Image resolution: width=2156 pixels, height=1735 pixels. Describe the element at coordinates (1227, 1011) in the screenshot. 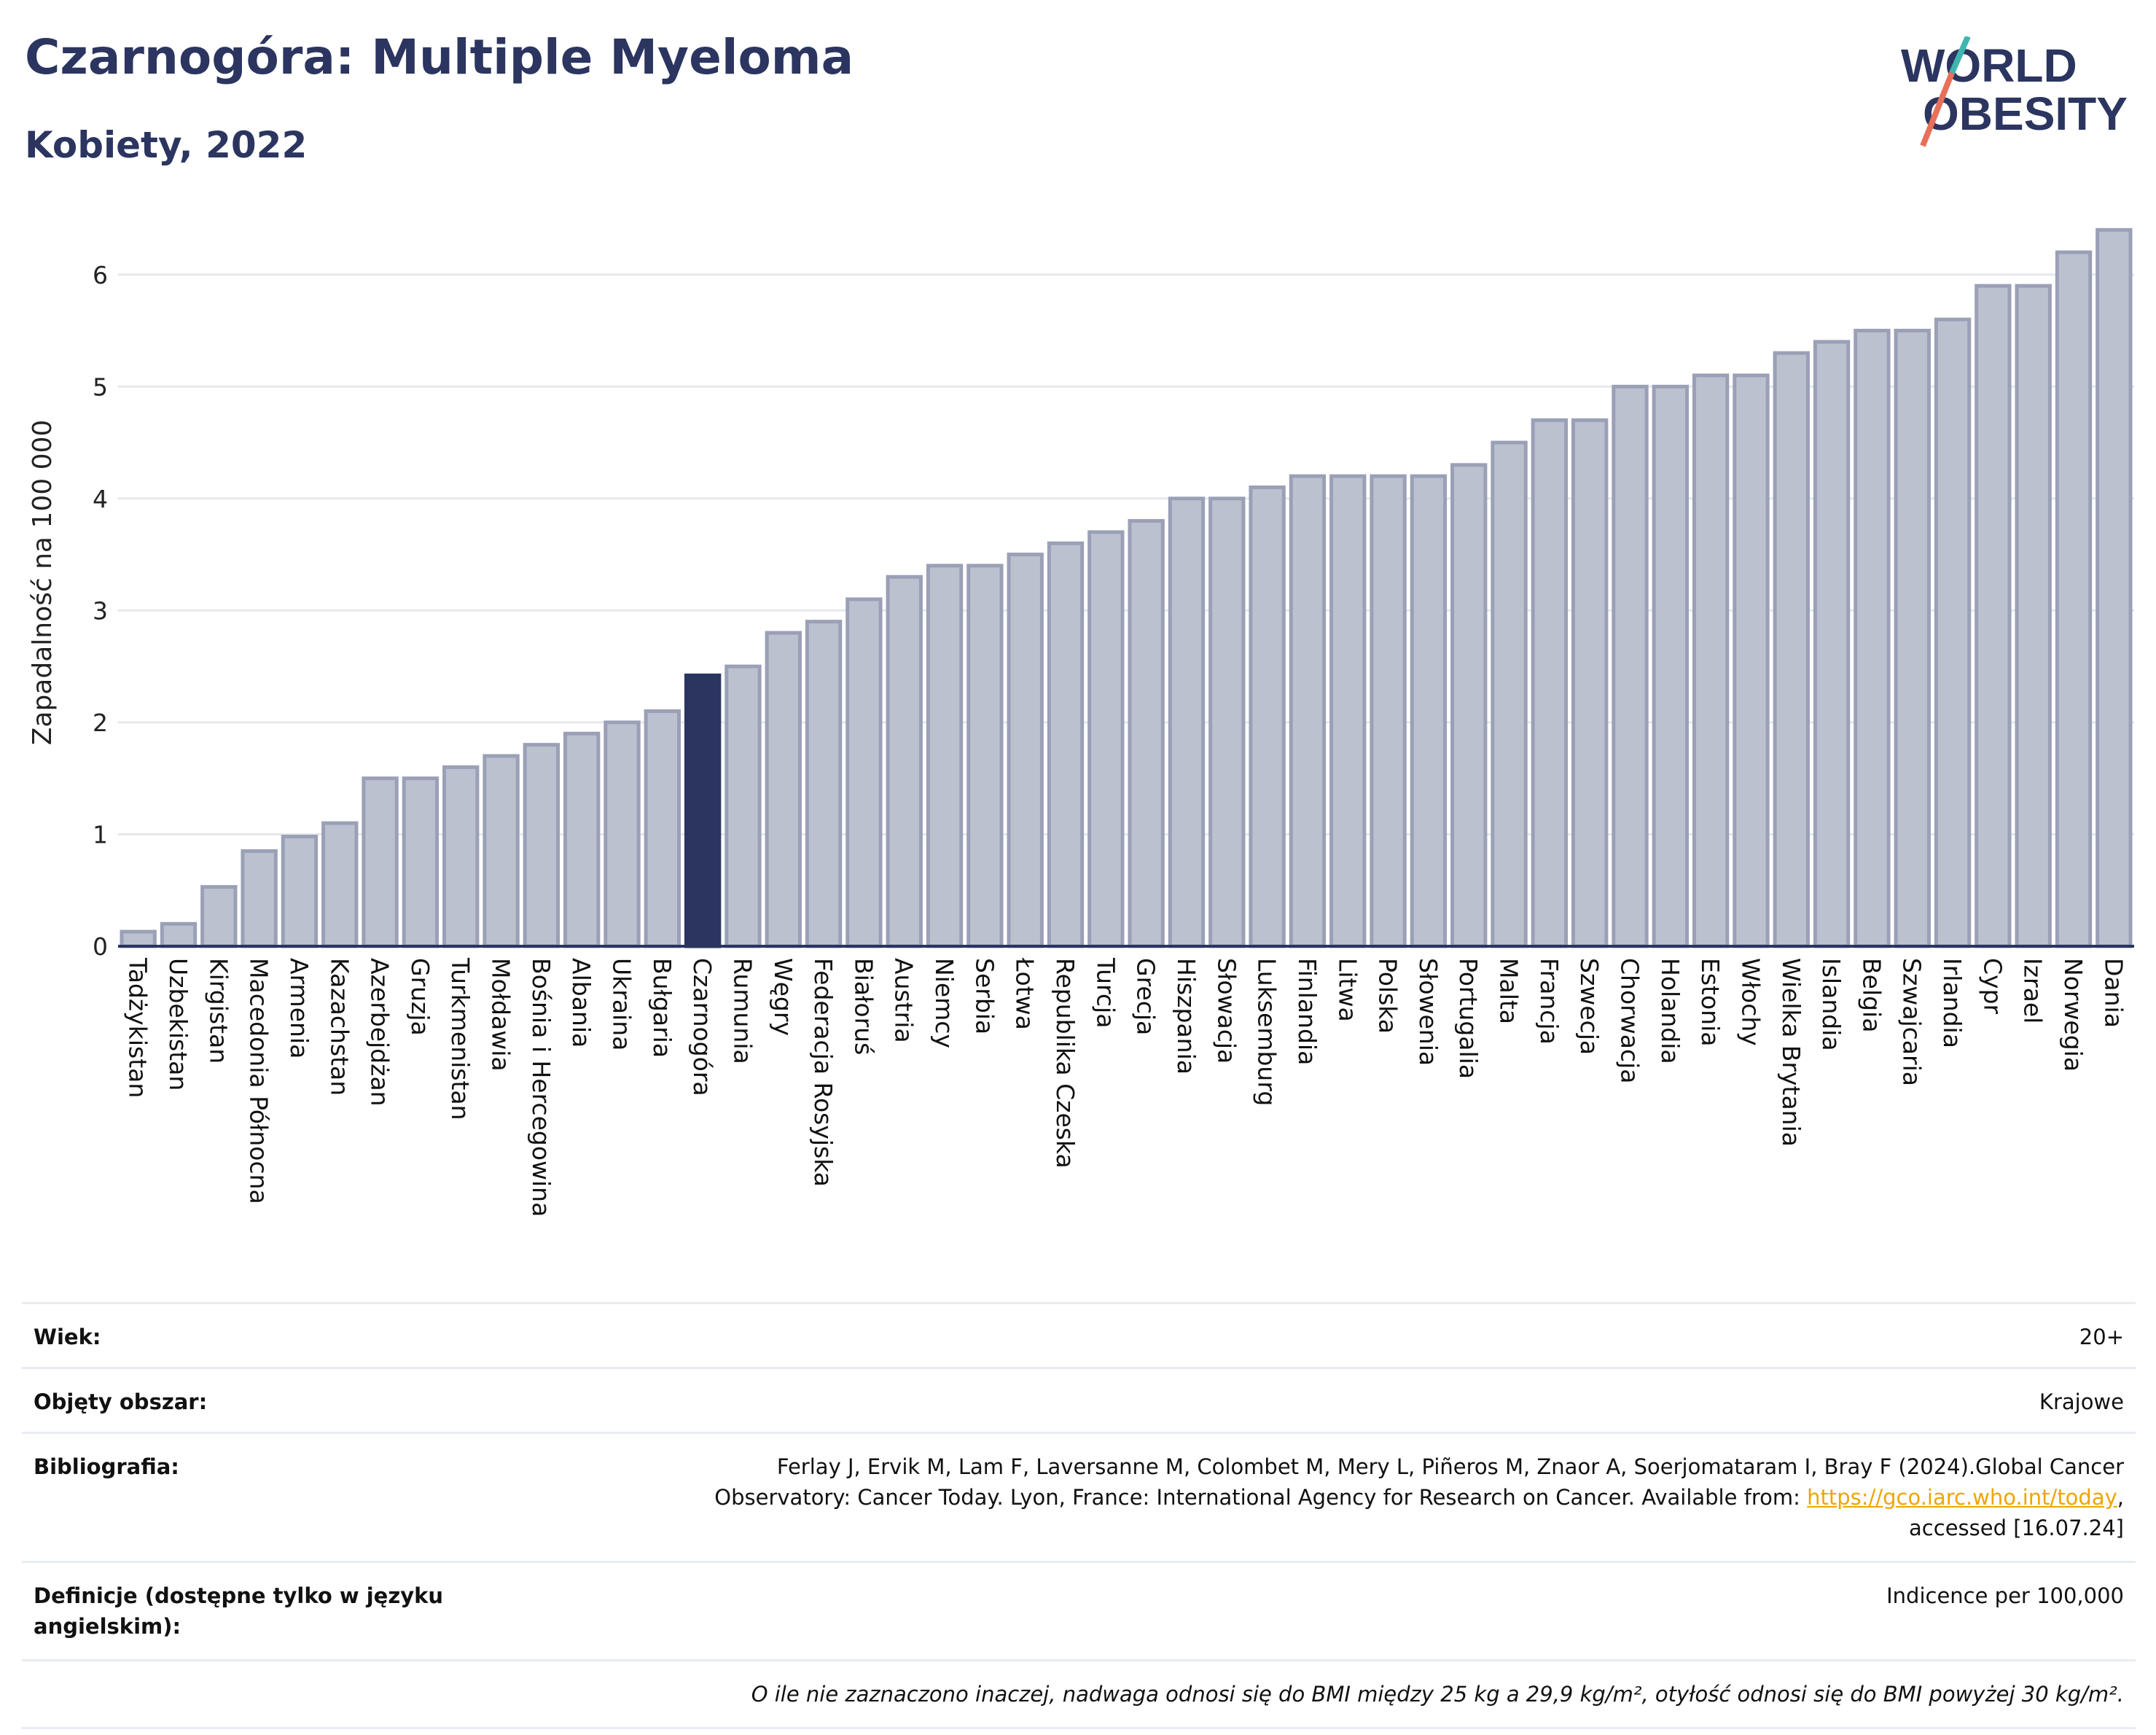

I see `x-tick-label: Słowacja` at that location.